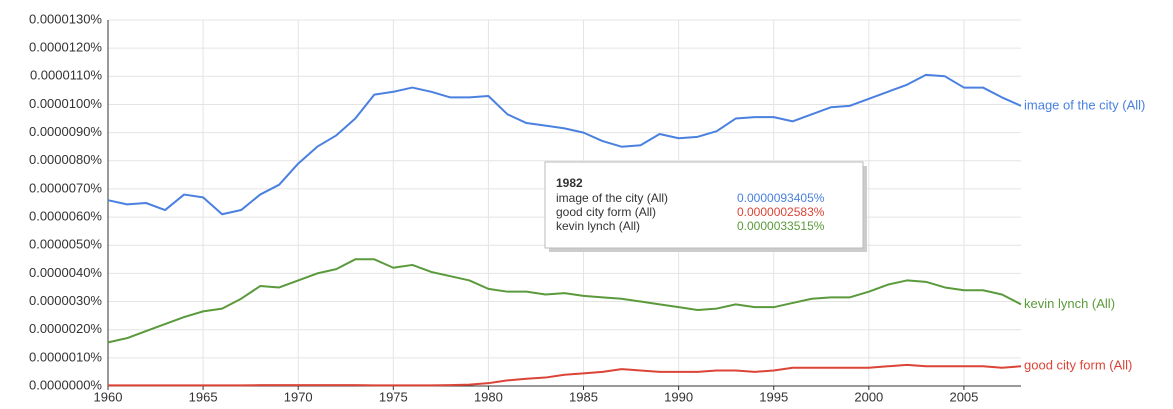 This screenshot has width=1173, height=409. Describe the element at coordinates (65, 272) in the screenshot. I see `y-tick-label: 0.0000040%` at that location.